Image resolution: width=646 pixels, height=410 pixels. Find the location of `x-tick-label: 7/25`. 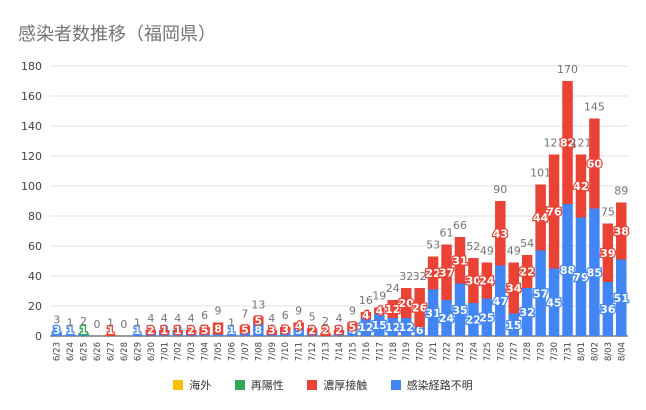

x-tick-label: 7/25 is located at coordinates (488, 351).